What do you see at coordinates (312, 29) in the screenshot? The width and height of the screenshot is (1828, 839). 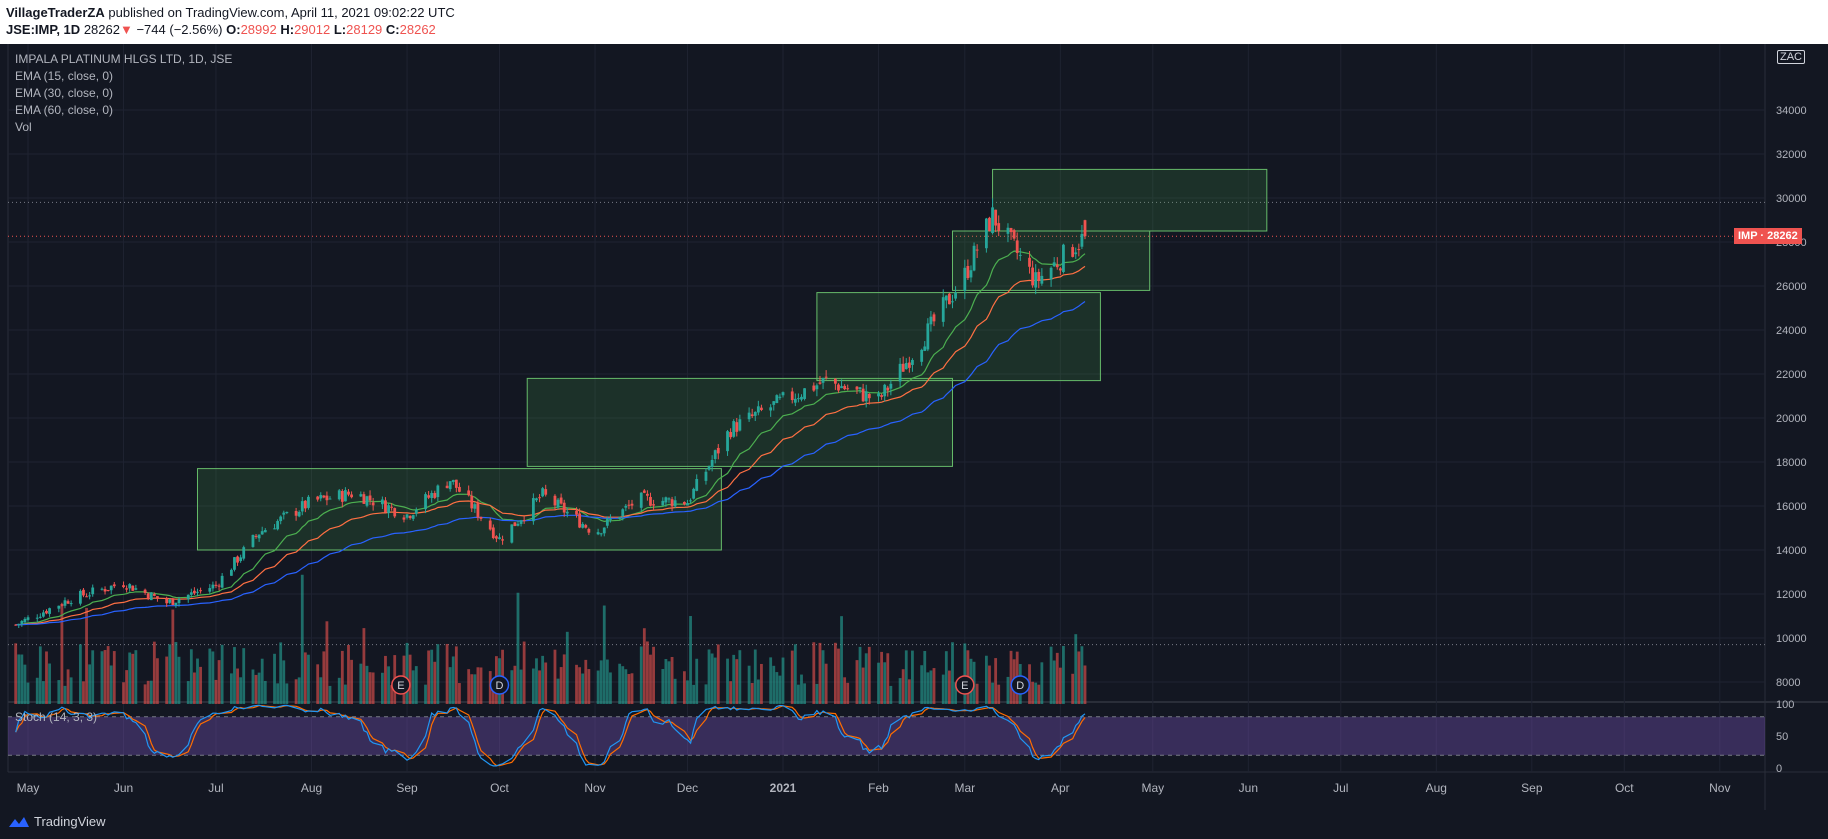 I see `high-value: 29012` at bounding box center [312, 29].